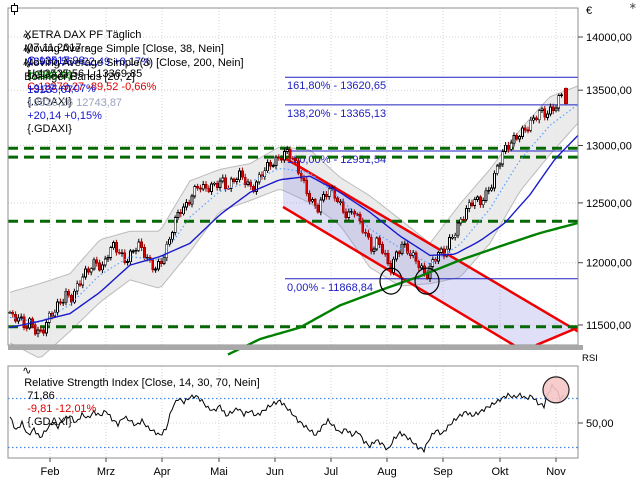 Image resolution: width=640 pixels, height=480 pixels. Describe the element at coordinates (609, 204) in the screenshot. I see `price-tick-label: 12500,00` at that location.